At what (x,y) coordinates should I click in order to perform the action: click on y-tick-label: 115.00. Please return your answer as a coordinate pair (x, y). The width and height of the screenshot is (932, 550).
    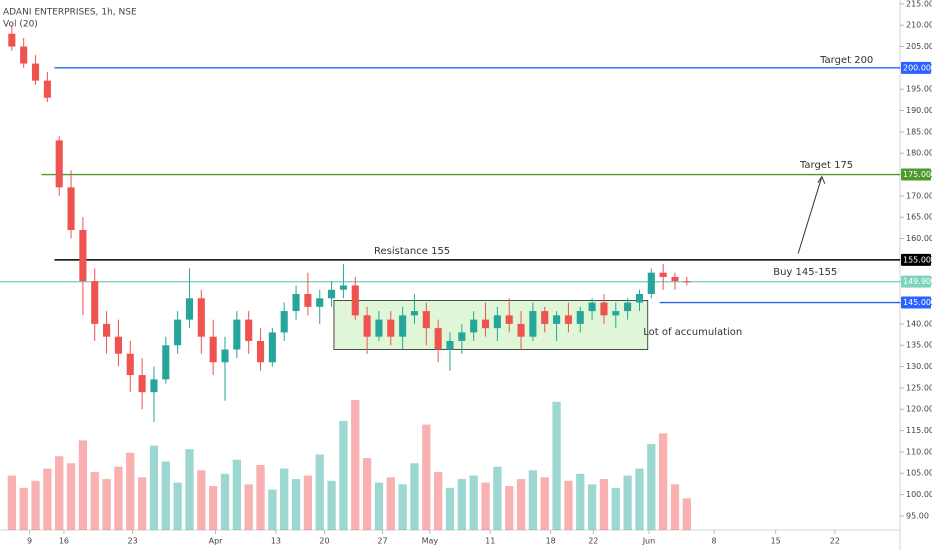
    Looking at the image, I should click on (919, 430).